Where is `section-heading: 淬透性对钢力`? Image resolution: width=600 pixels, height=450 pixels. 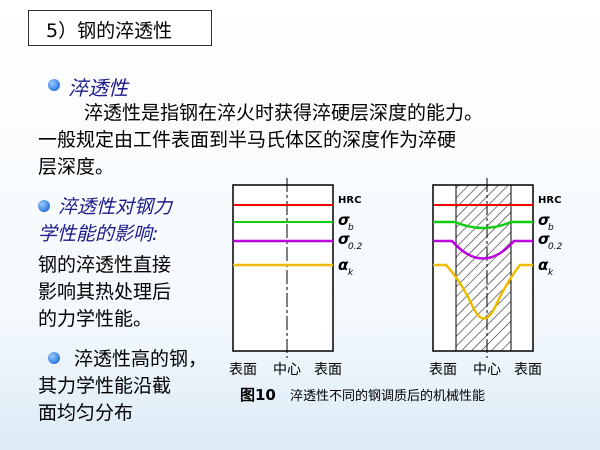 section-heading: 淬透性对钢力 is located at coordinates (115, 207).